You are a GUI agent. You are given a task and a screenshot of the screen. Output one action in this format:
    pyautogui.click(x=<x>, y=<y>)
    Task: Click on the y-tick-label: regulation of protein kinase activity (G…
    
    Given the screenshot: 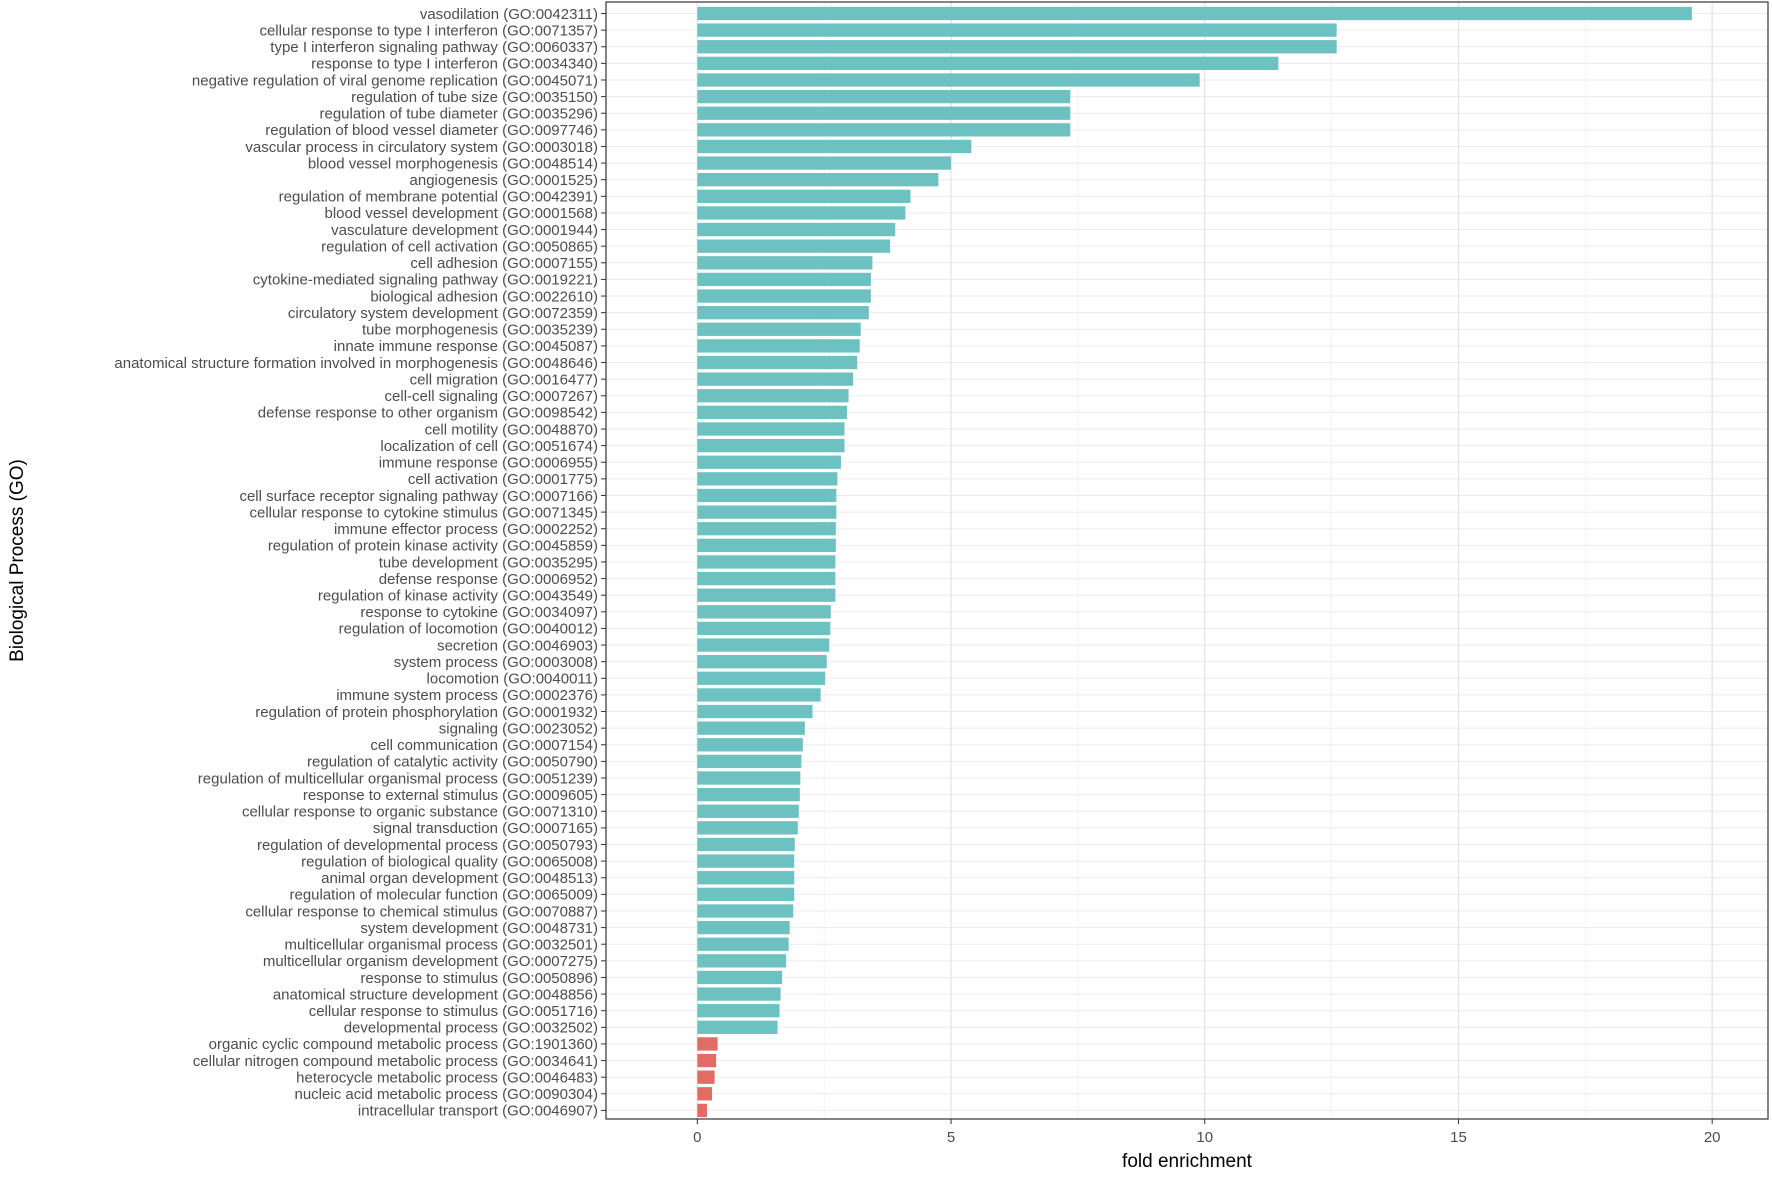 What is the action you would take?
    pyautogui.click(x=433, y=546)
    